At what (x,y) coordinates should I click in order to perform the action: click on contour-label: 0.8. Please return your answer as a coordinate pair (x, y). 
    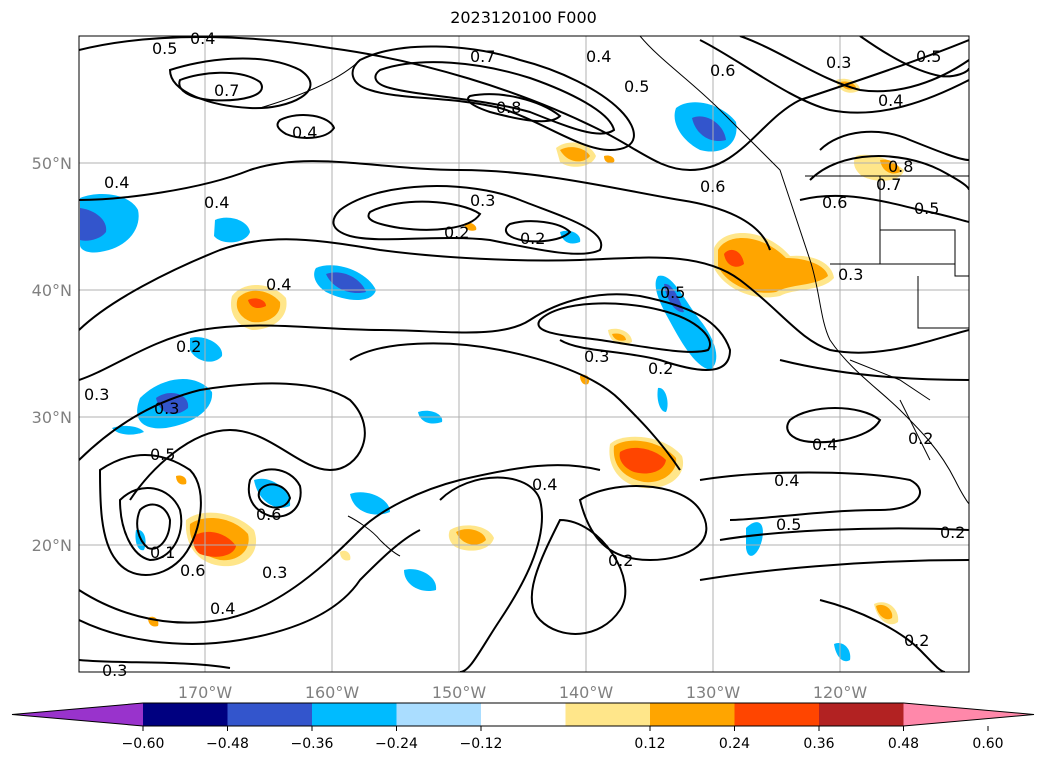
    Looking at the image, I should click on (508, 107).